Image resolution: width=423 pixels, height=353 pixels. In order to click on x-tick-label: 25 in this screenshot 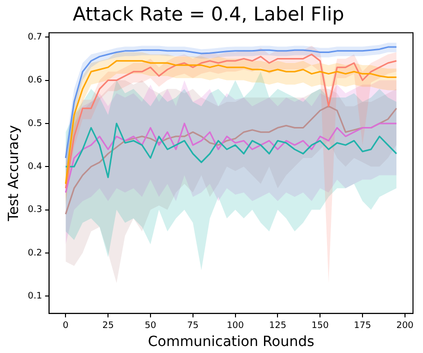, I will do `click(108, 326)`.